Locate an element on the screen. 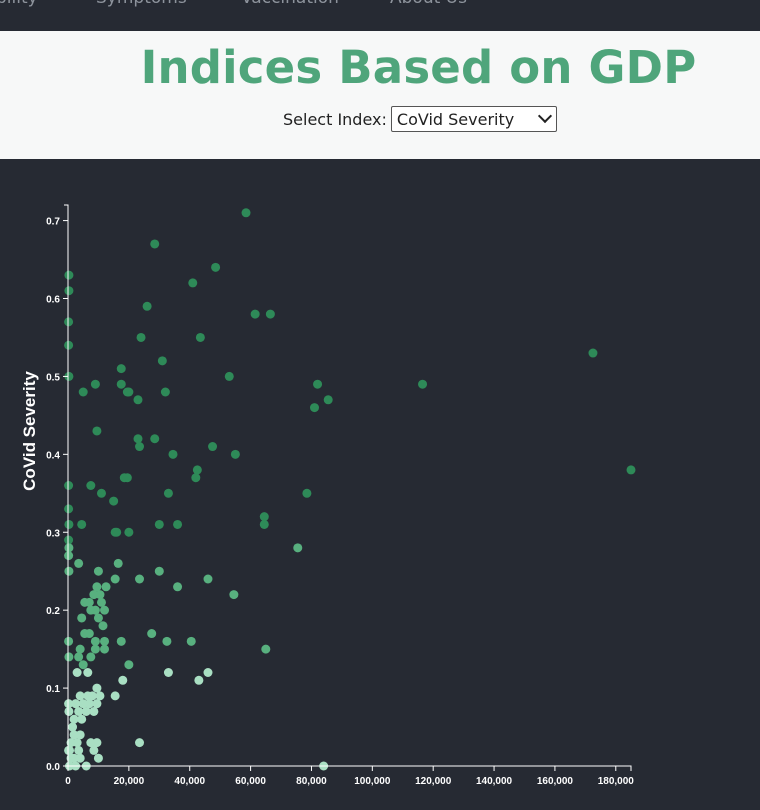 The image size is (760, 810). nav-item-probability: bility is located at coordinates (19, 4).